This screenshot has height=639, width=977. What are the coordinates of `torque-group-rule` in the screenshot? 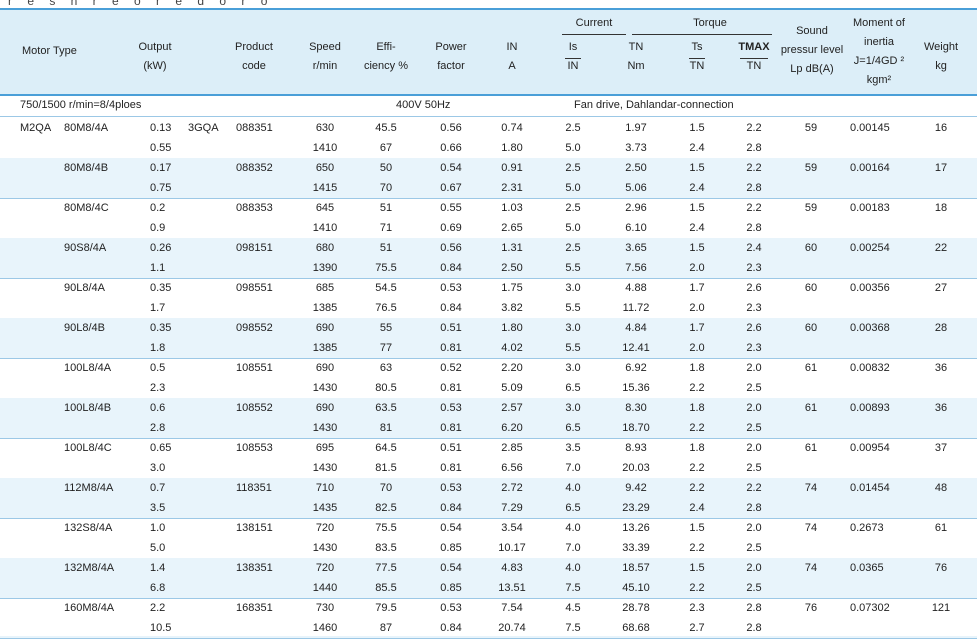 It's located at (702, 34).